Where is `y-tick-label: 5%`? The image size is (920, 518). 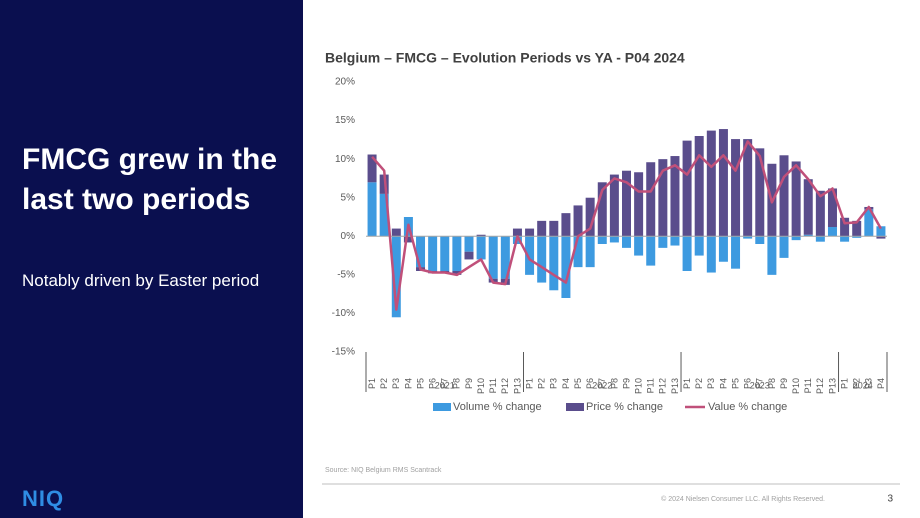 y-tick-label: 5% is located at coordinates (348, 197).